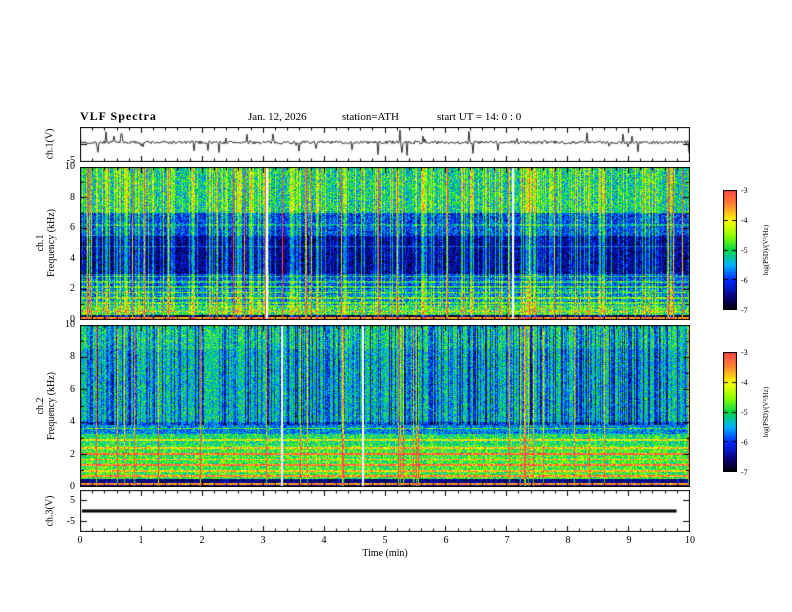 This screenshot has width=792, height=612. What do you see at coordinates (766, 412) in the screenshot?
I see `colorbar-ch2-label: log(PSD)/(V²/Hz)` at bounding box center [766, 412].